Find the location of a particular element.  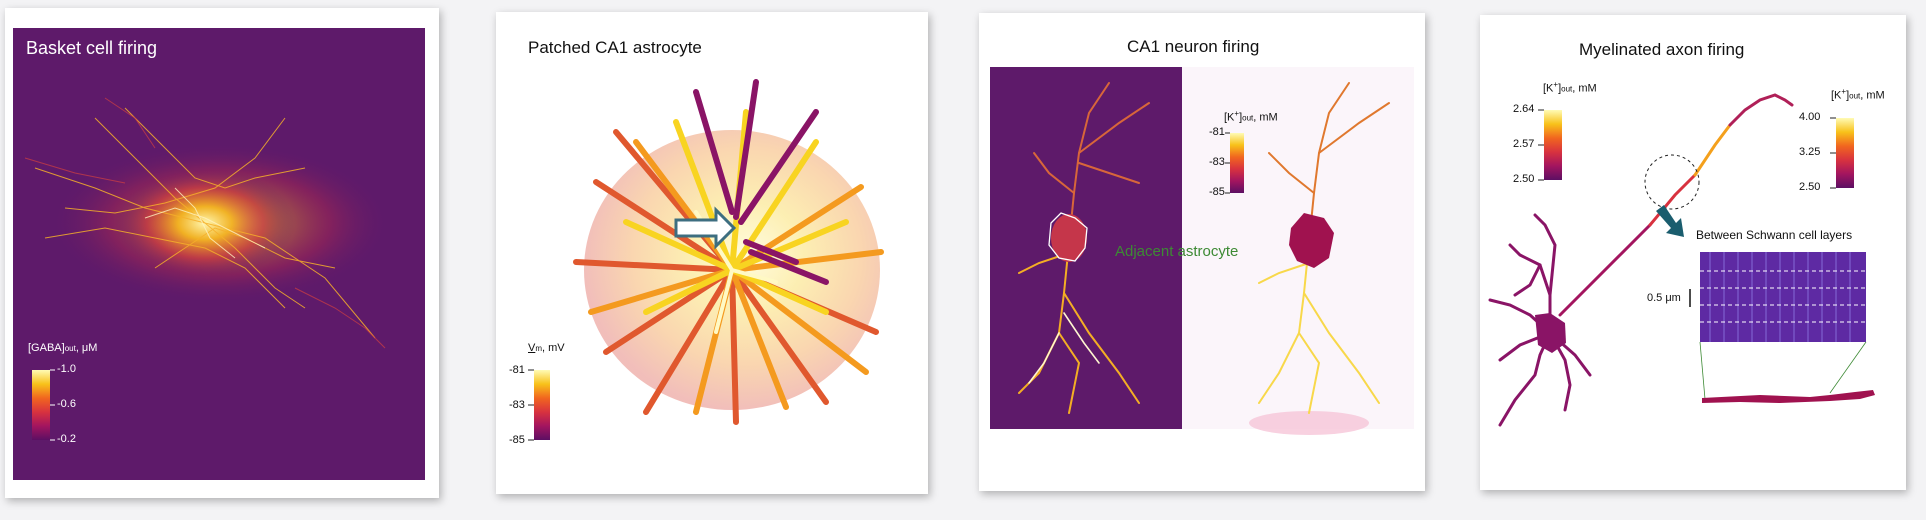

scale-bar-label: 0.5 μm is located at coordinates (1664, 298).